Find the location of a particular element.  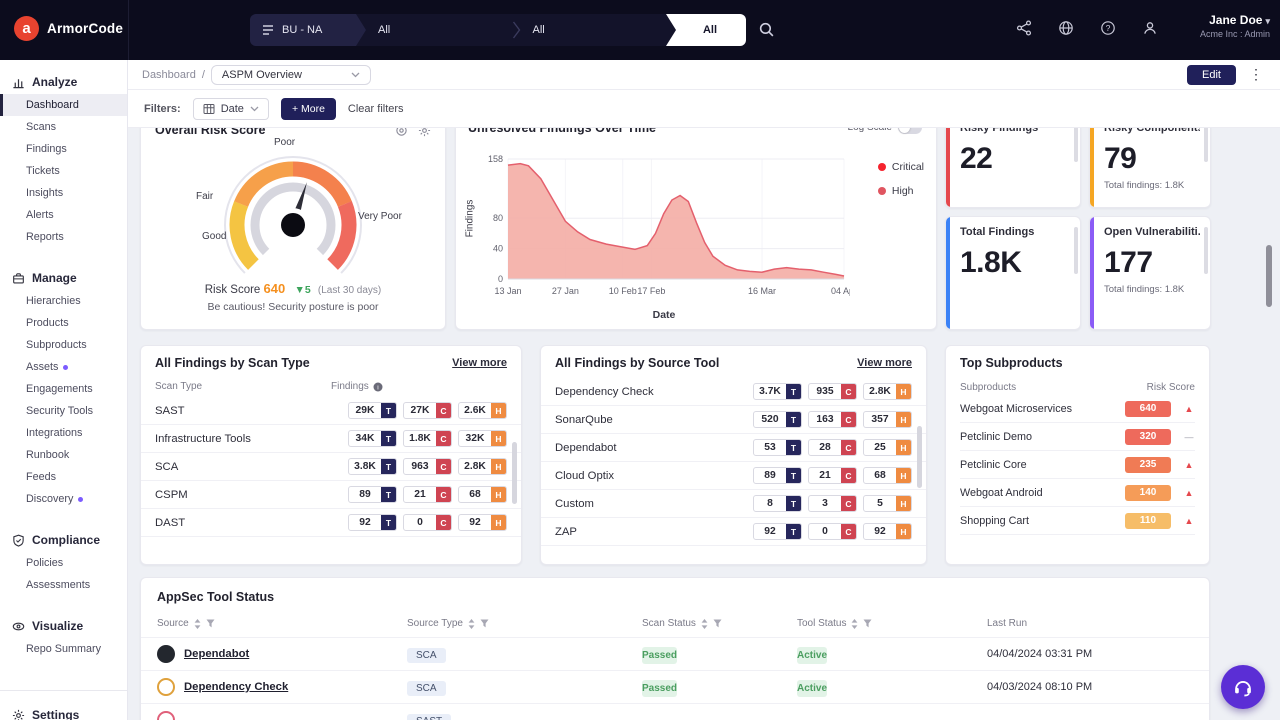

sidebar-item-assets: Assets is located at coordinates (63, 367).